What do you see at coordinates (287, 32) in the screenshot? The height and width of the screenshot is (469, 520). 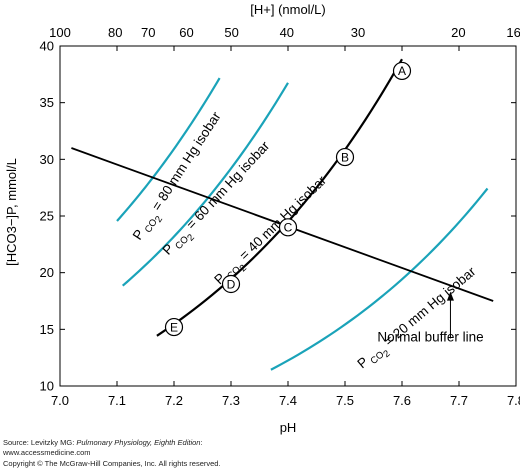 I see `top-tick-label: 40` at bounding box center [287, 32].